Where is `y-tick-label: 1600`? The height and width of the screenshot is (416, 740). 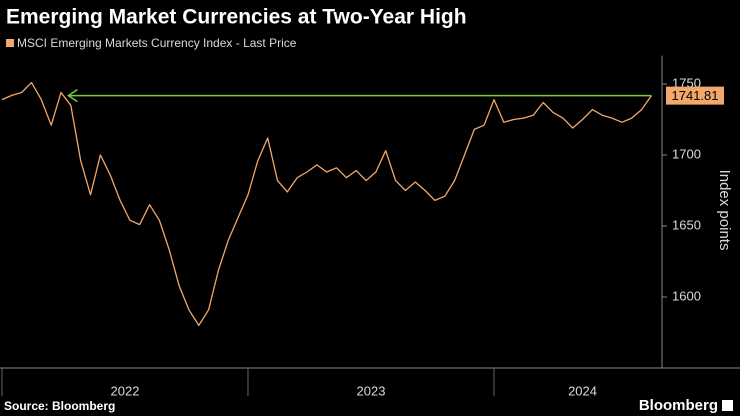
y-tick-label: 1600 is located at coordinates (686, 295).